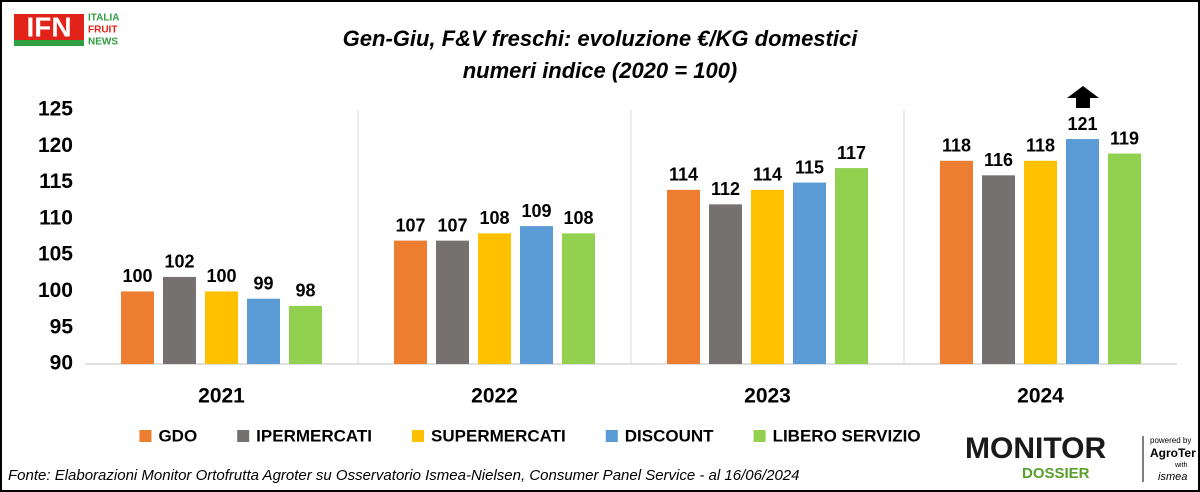  What do you see at coordinates (494, 396) in the screenshot?
I see `x-tick-label: 2022` at bounding box center [494, 396].